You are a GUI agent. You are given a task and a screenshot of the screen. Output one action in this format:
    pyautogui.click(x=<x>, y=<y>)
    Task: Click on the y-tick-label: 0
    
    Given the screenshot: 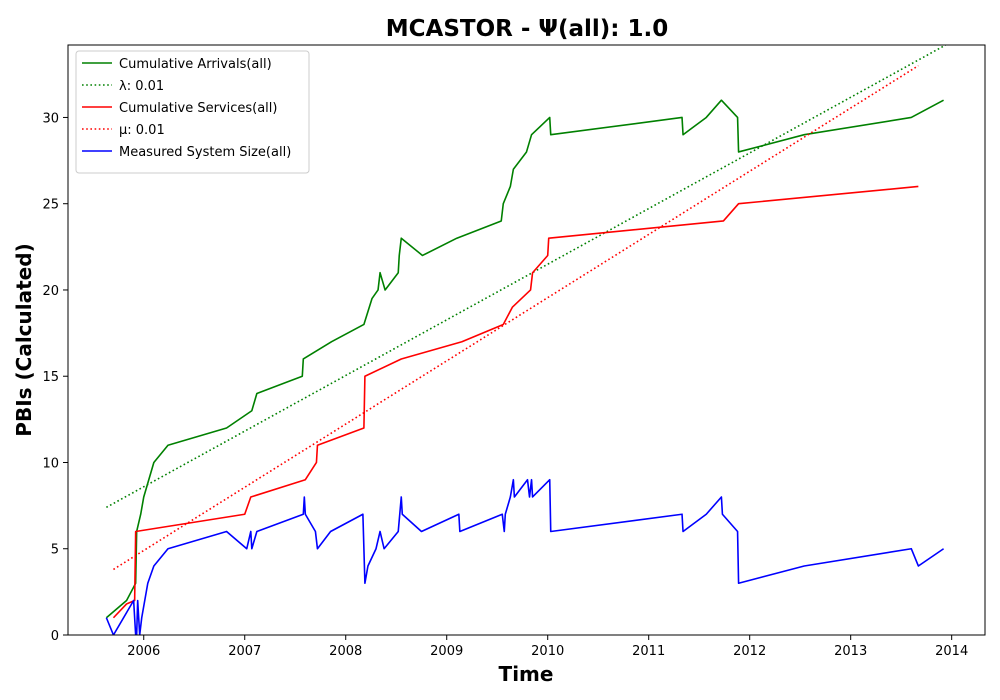 What is the action you would take?
    pyautogui.click(x=55, y=636)
    